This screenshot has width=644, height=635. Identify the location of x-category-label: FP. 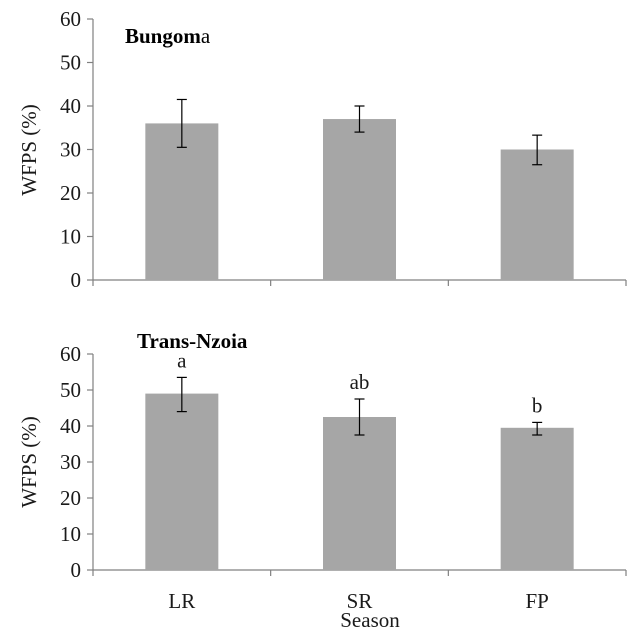
(536, 601).